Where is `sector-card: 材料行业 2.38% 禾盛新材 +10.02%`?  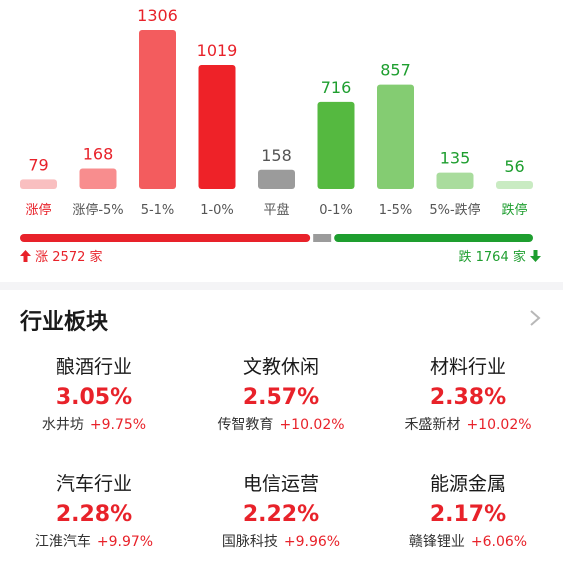
sector-card: 材料行业 2.38% 禾盛新材 +10.02% is located at coordinates (468, 393).